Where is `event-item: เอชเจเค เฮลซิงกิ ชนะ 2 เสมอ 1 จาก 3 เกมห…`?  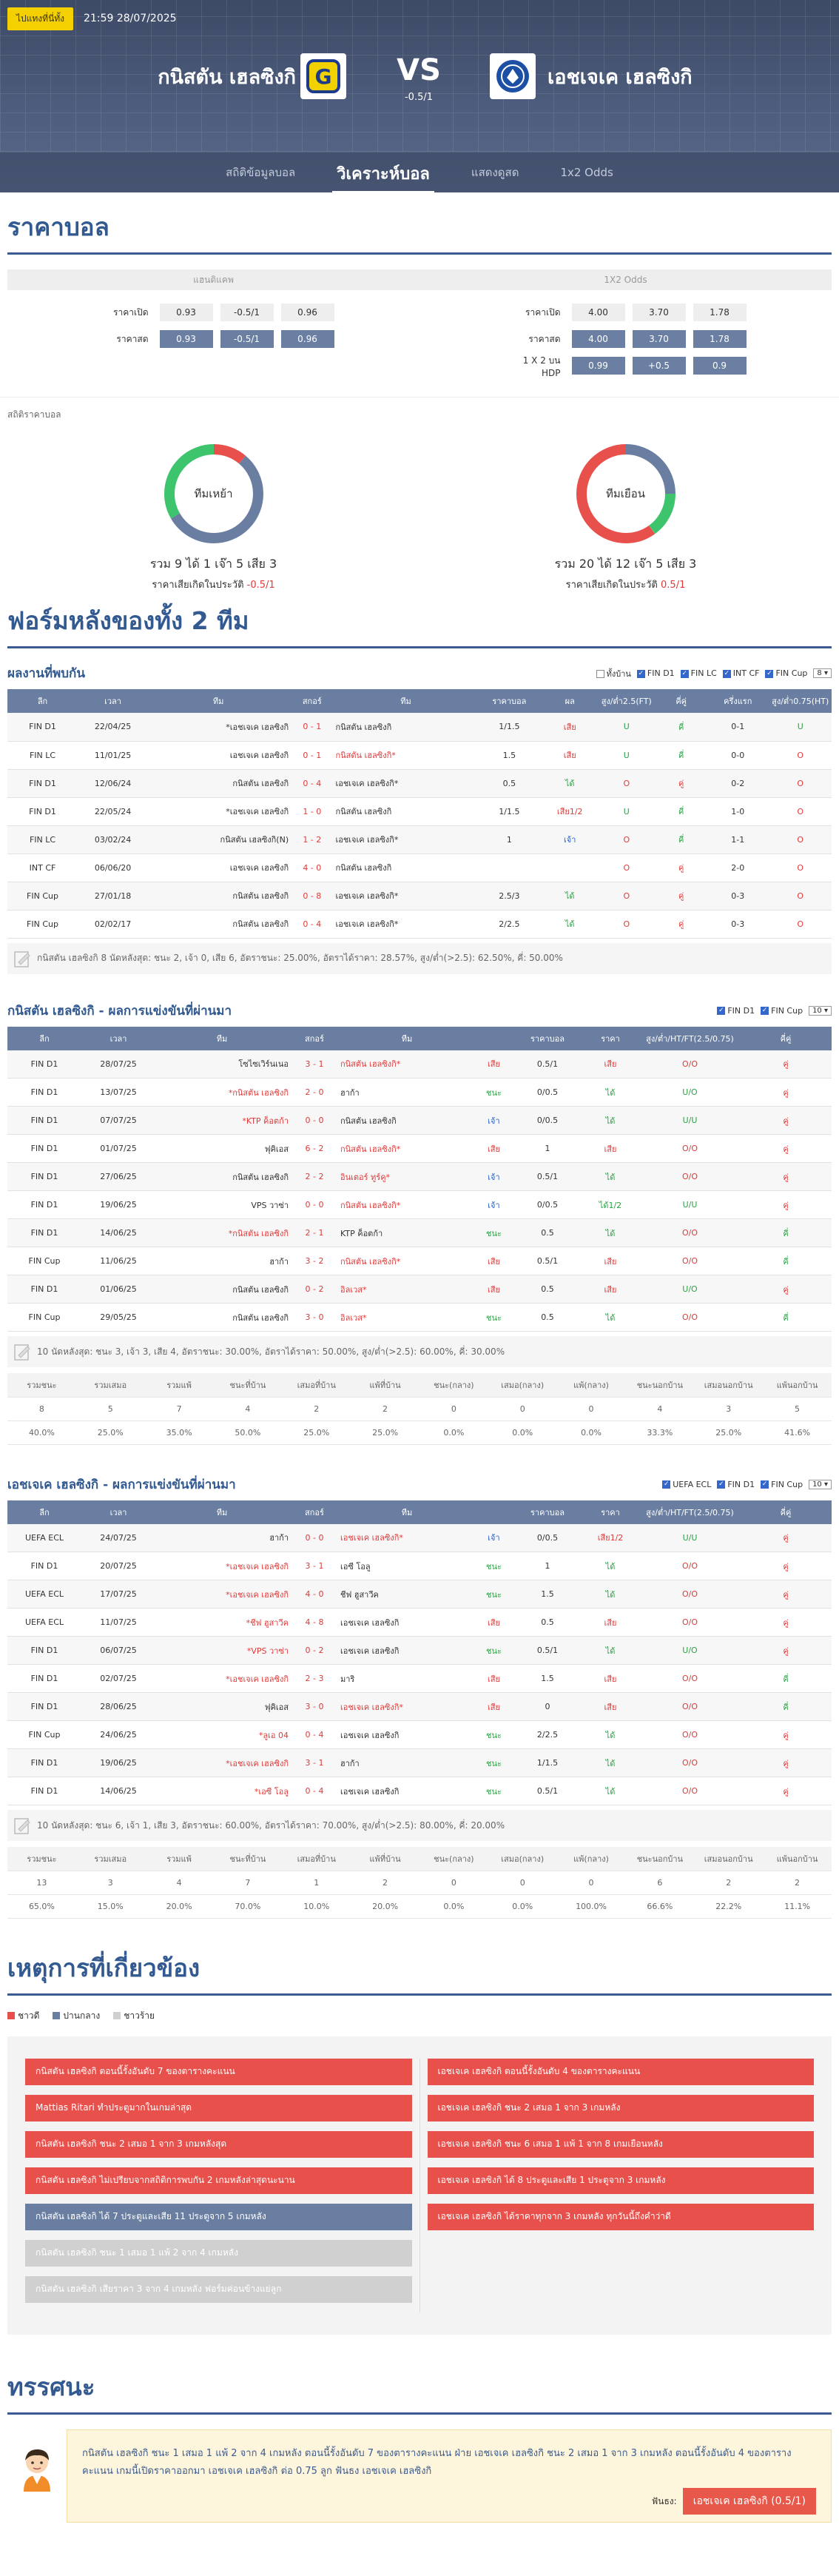 event-item: เอชเจเค เฮลซิงกิ ชนะ 2 เสมอ 1 จาก 3 เกมห… is located at coordinates (620, 2107).